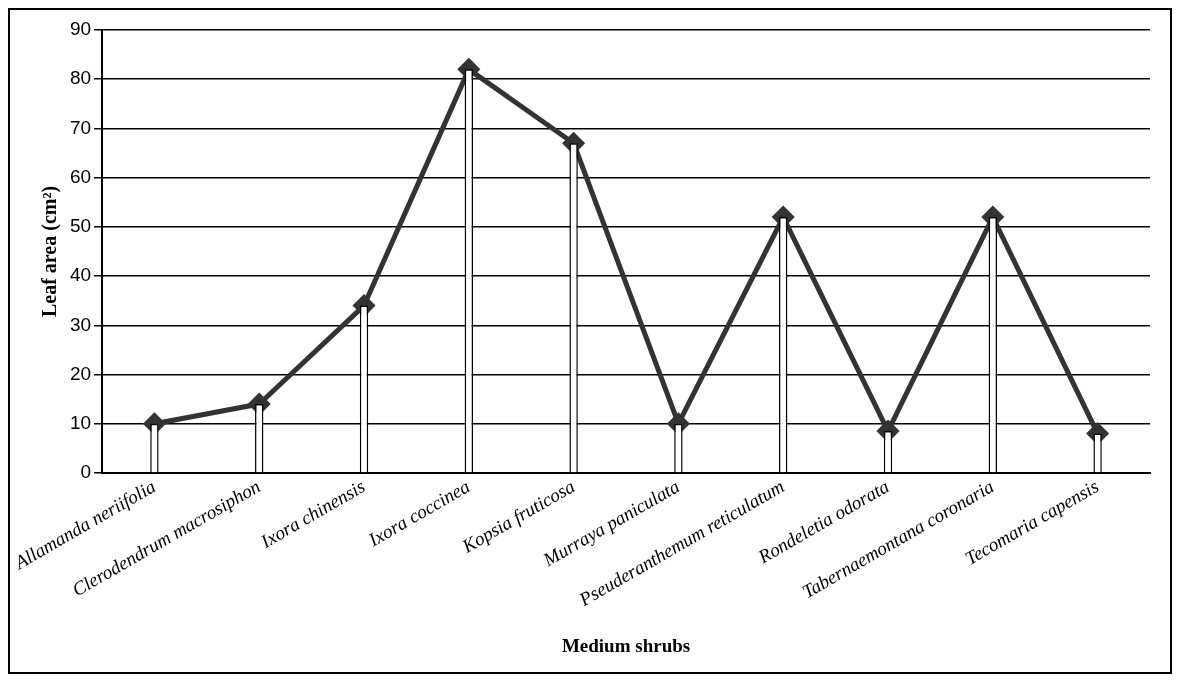  What do you see at coordinates (80, 373) in the screenshot?
I see `y-tick-label: 20` at bounding box center [80, 373].